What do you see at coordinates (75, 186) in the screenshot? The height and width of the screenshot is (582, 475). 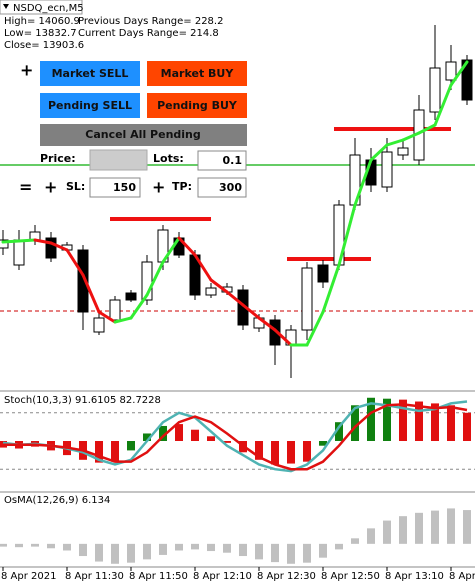 I see `sl-label: SL:` at bounding box center [75, 186].